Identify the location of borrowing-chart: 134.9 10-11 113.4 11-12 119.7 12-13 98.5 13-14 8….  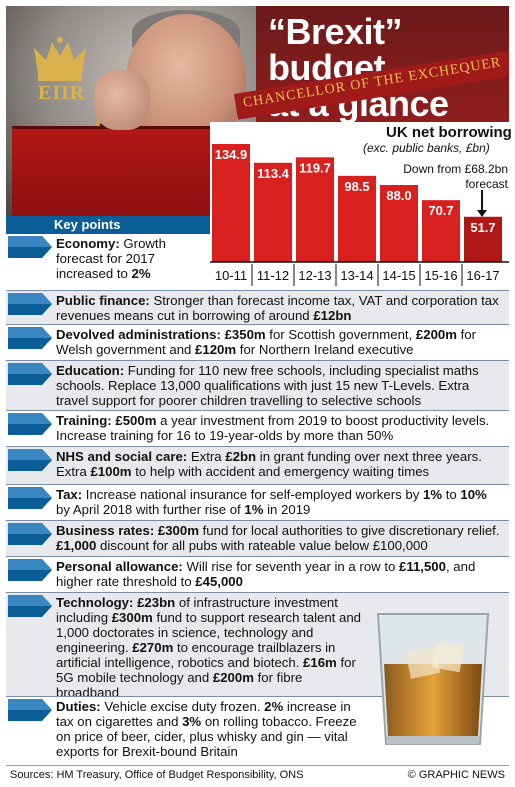
(359, 215).